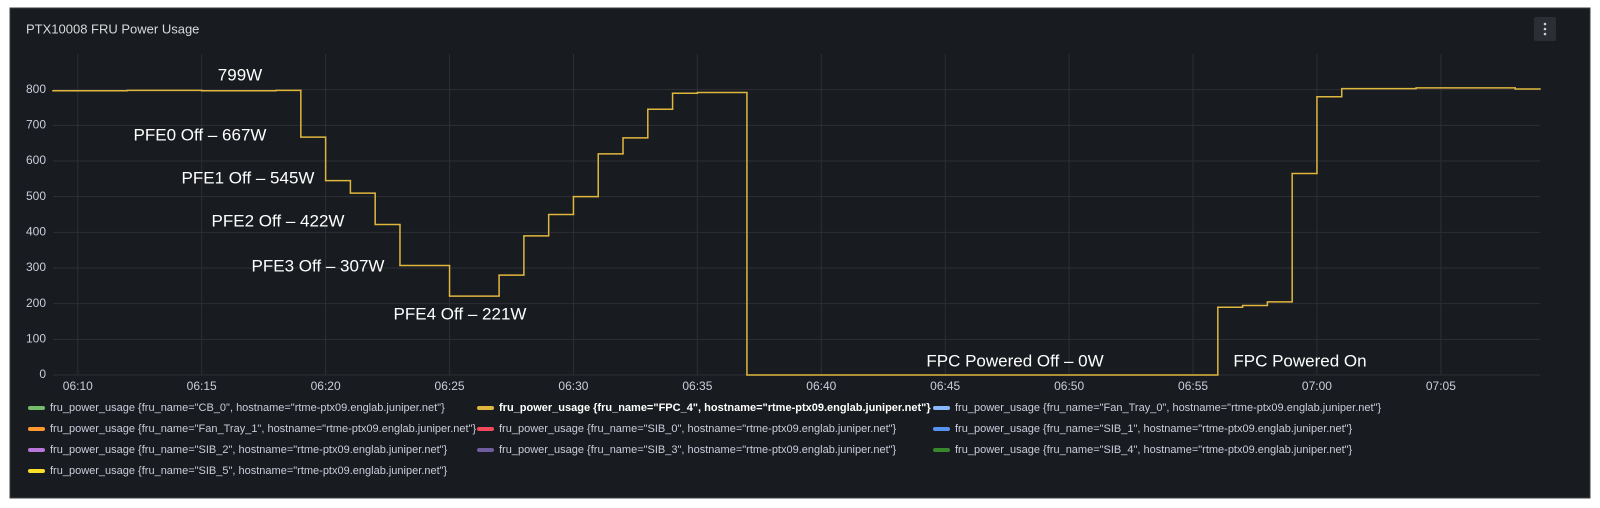  Describe the element at coordinates (42, 374) in the screenshot. I see `y-tick-label: 0` at that location.